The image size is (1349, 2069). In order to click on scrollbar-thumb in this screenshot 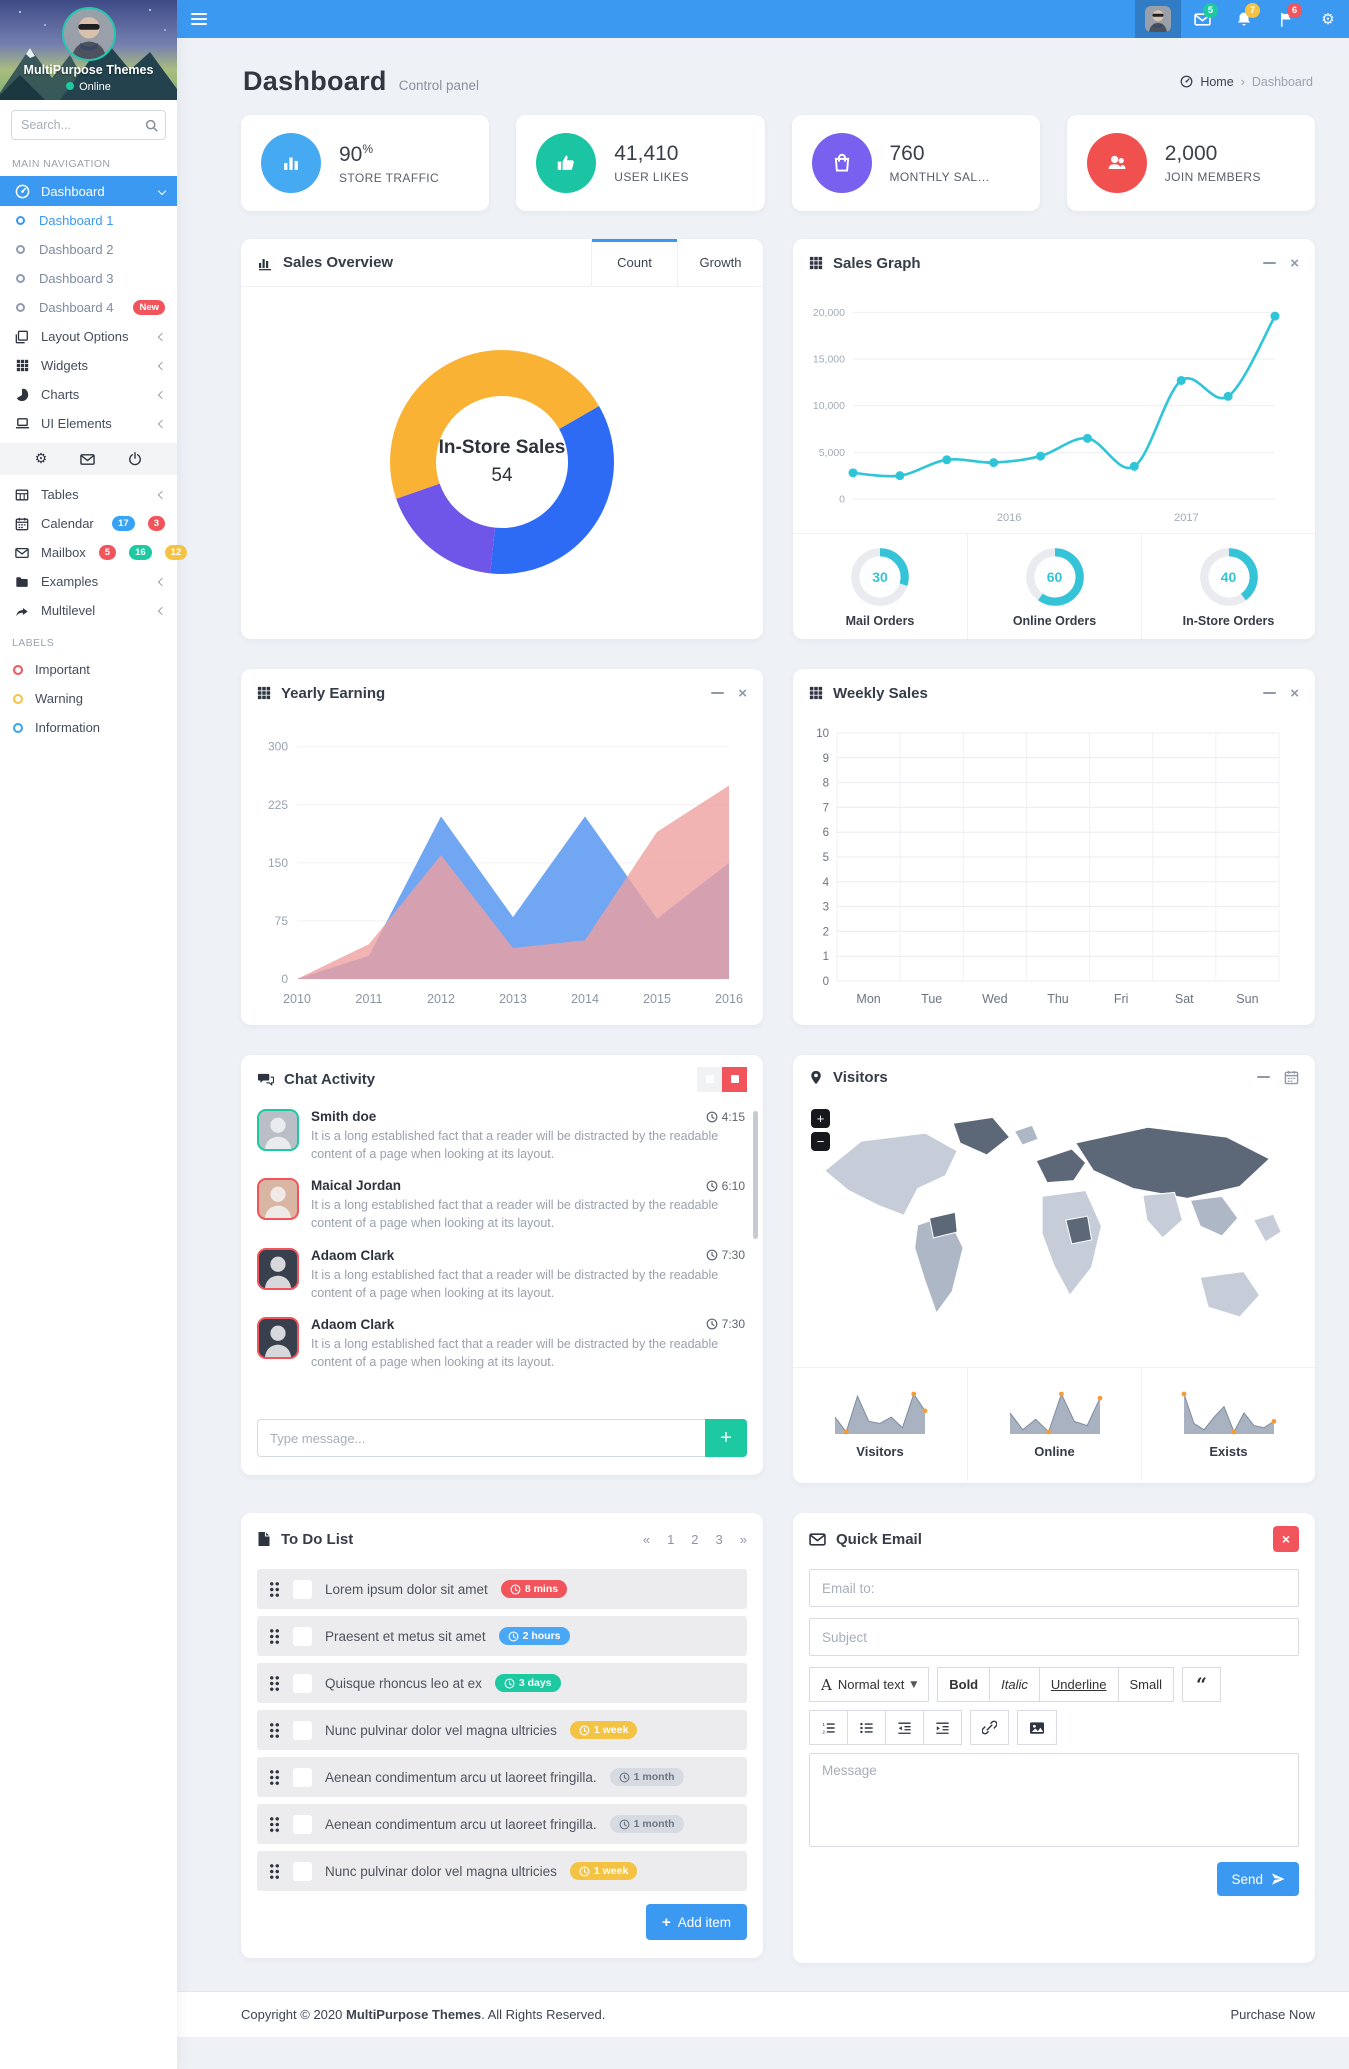, I will do `click(755, 1175)`.